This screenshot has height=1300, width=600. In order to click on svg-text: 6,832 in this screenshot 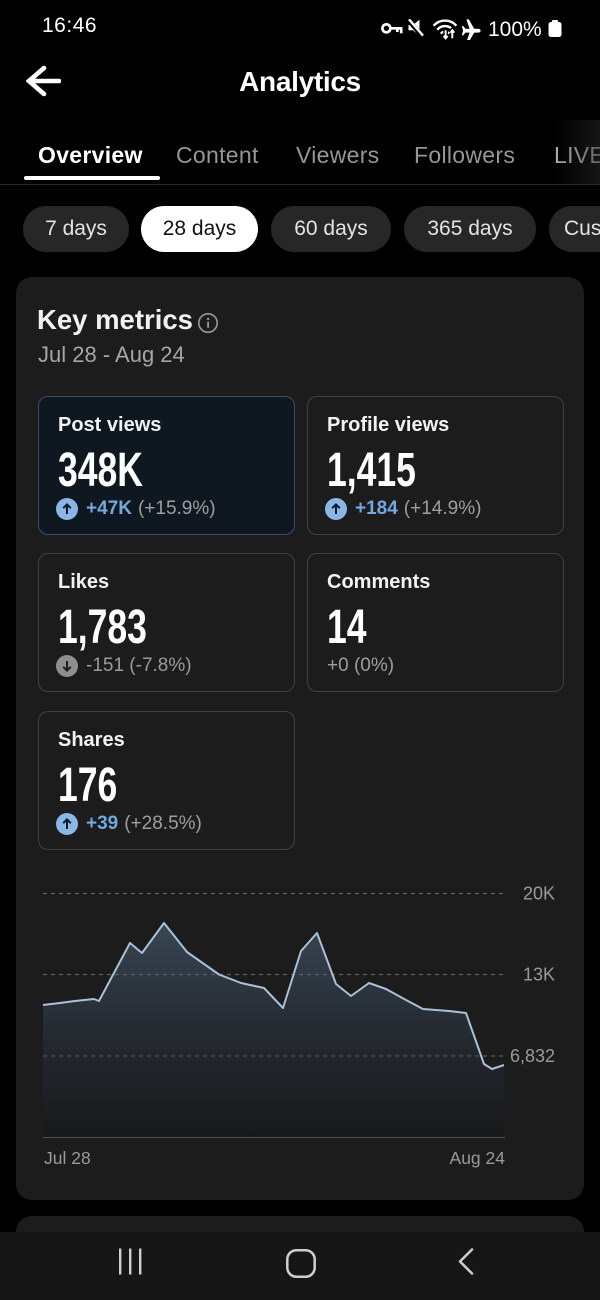, I will do `click(532, 1056)`.